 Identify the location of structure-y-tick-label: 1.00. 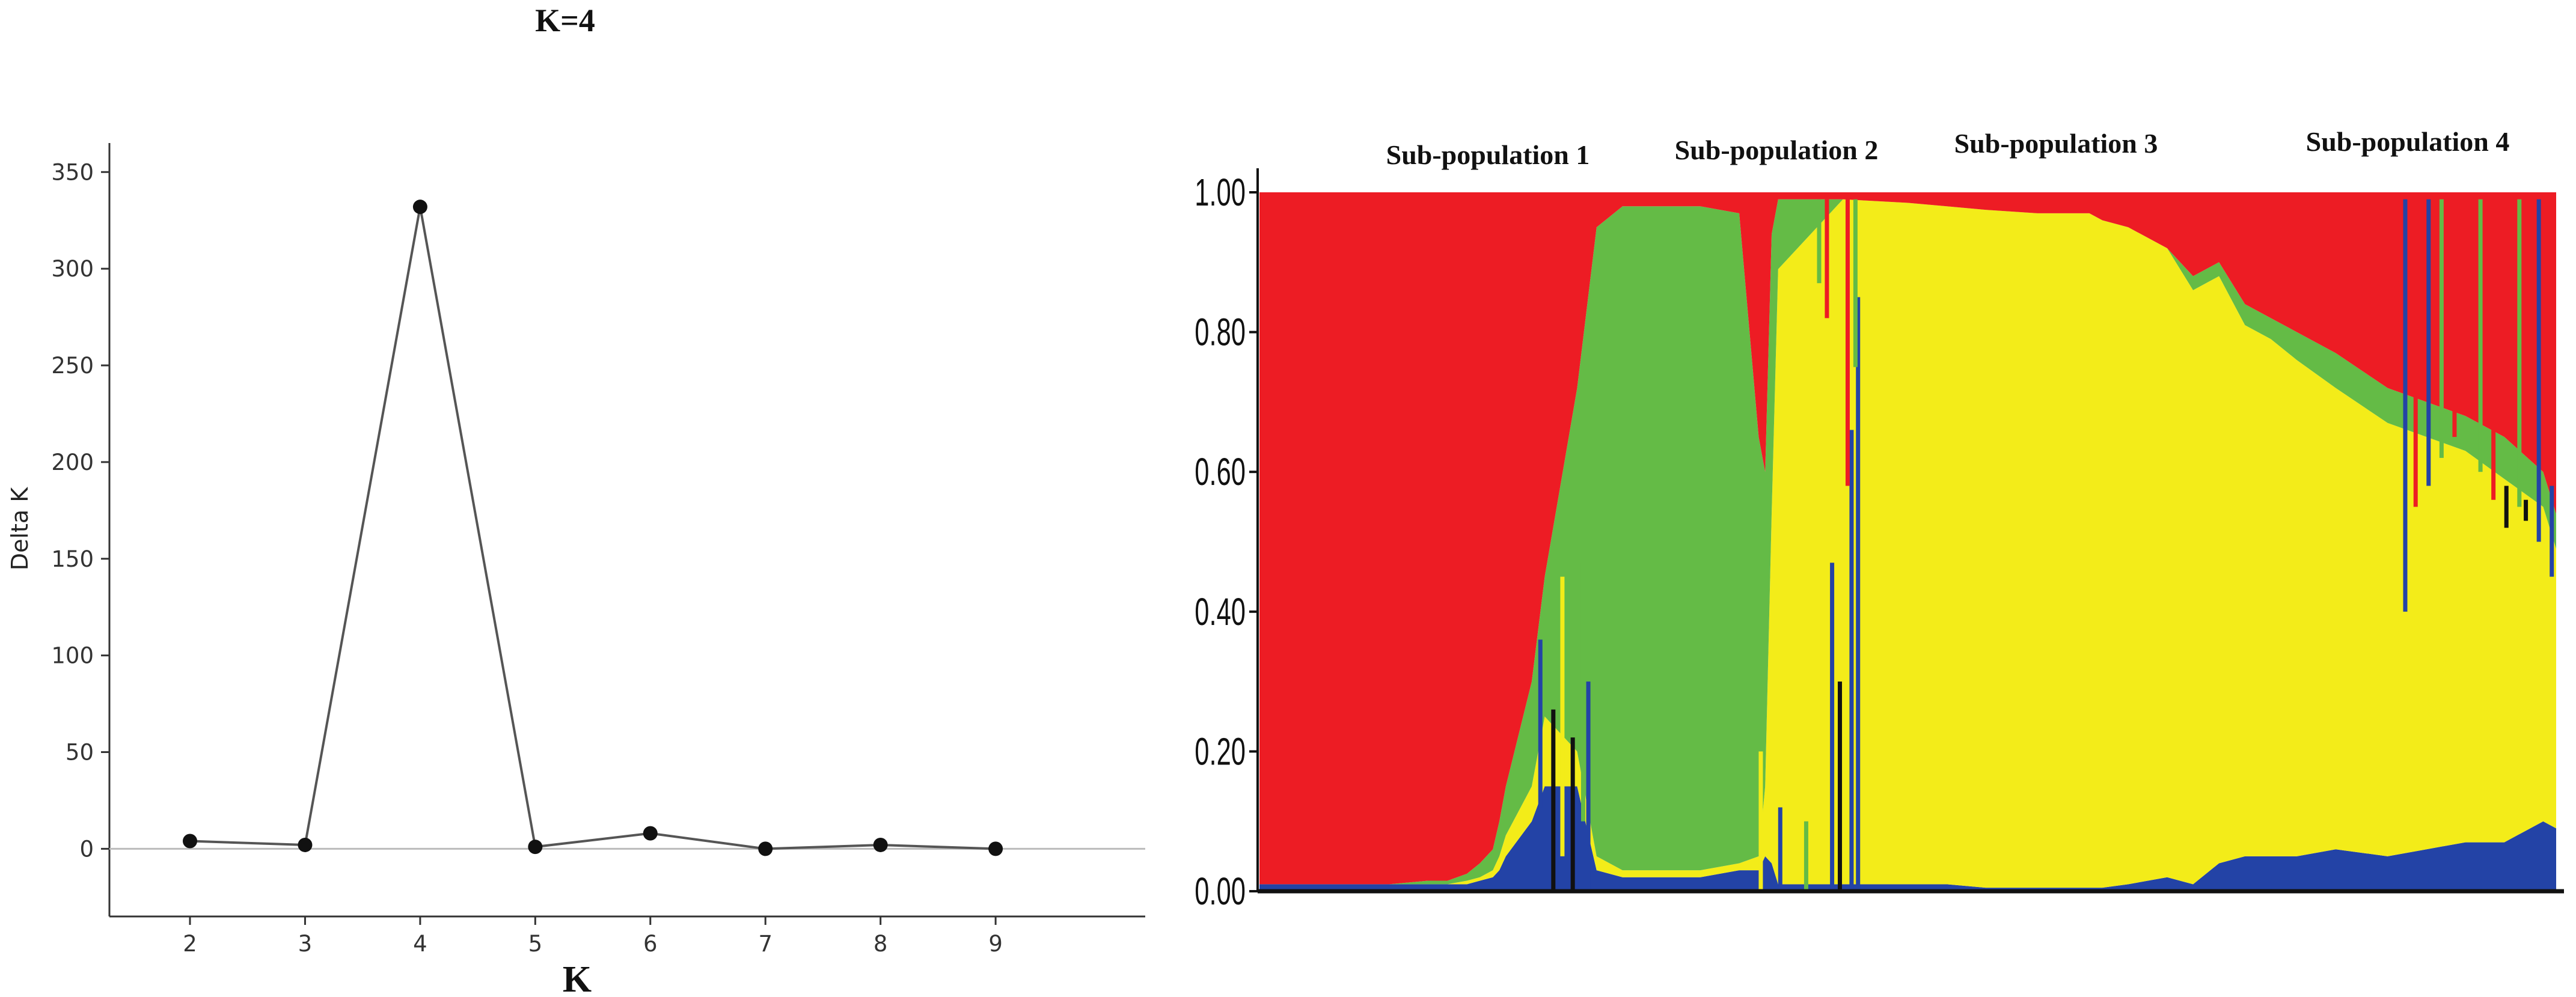
(1220, 193).